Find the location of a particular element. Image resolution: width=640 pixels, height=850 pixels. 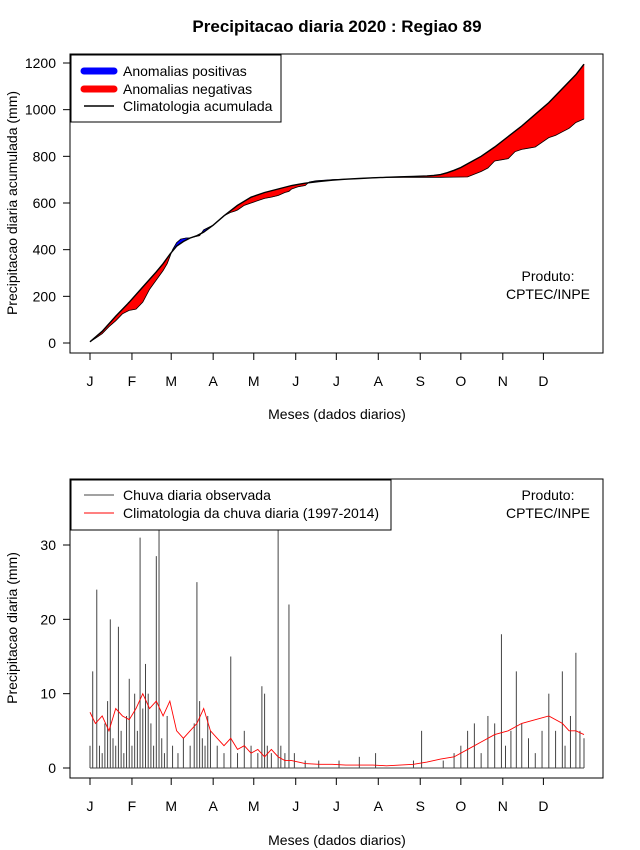

y-tick-label: 800 is located at coordinates (45, 156).